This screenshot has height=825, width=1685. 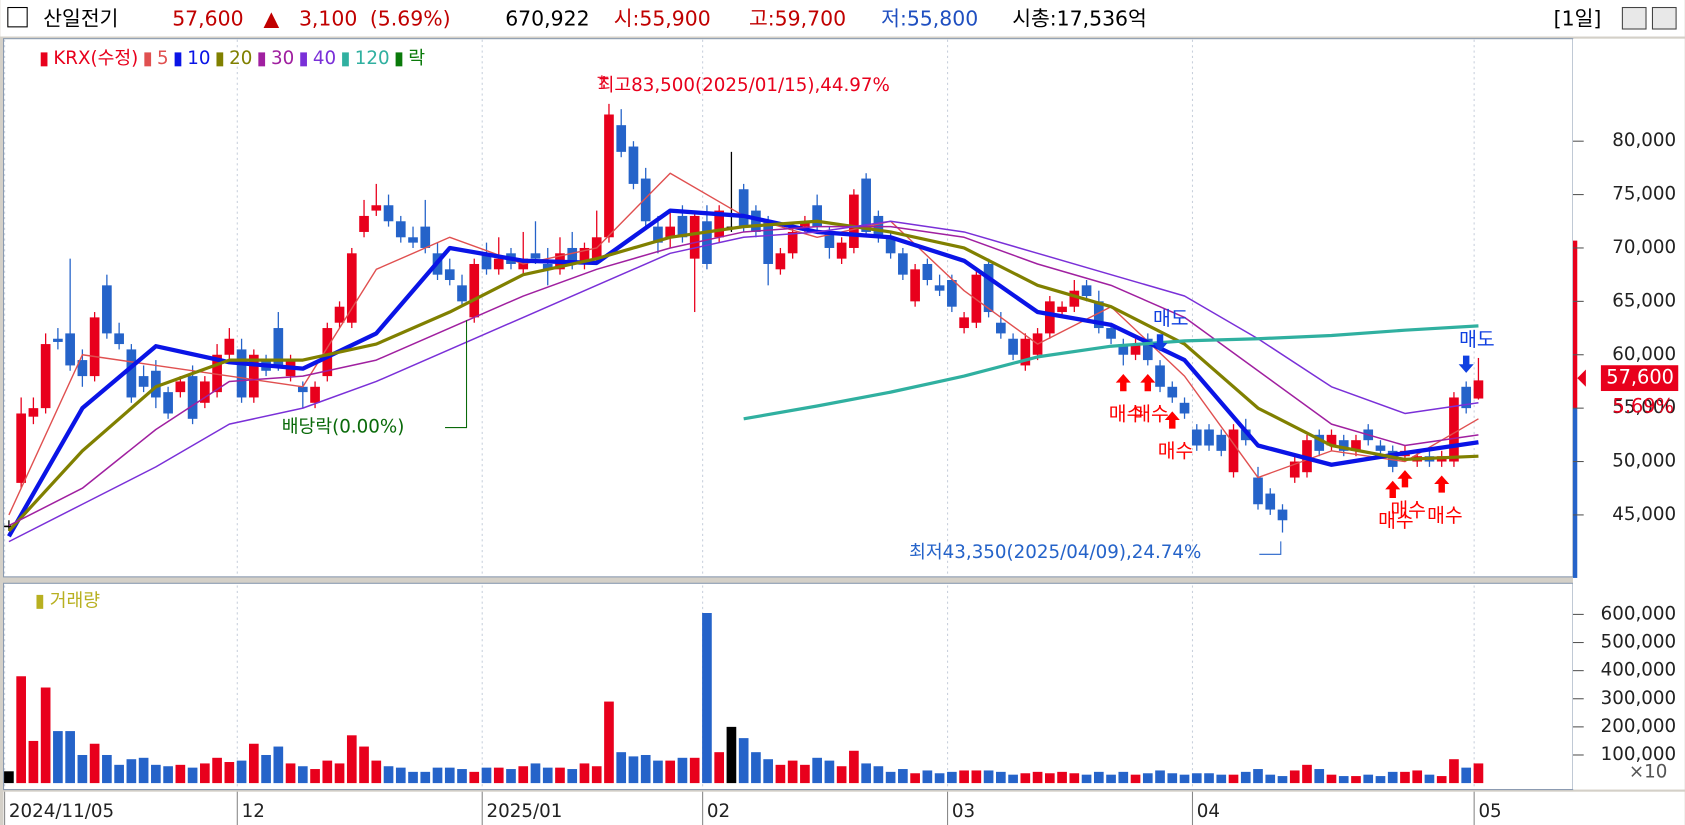 What do you see at coordinates (797, 18) in the screenshot?
I see `high: 고:59,700` at bounding box center [797, 18].